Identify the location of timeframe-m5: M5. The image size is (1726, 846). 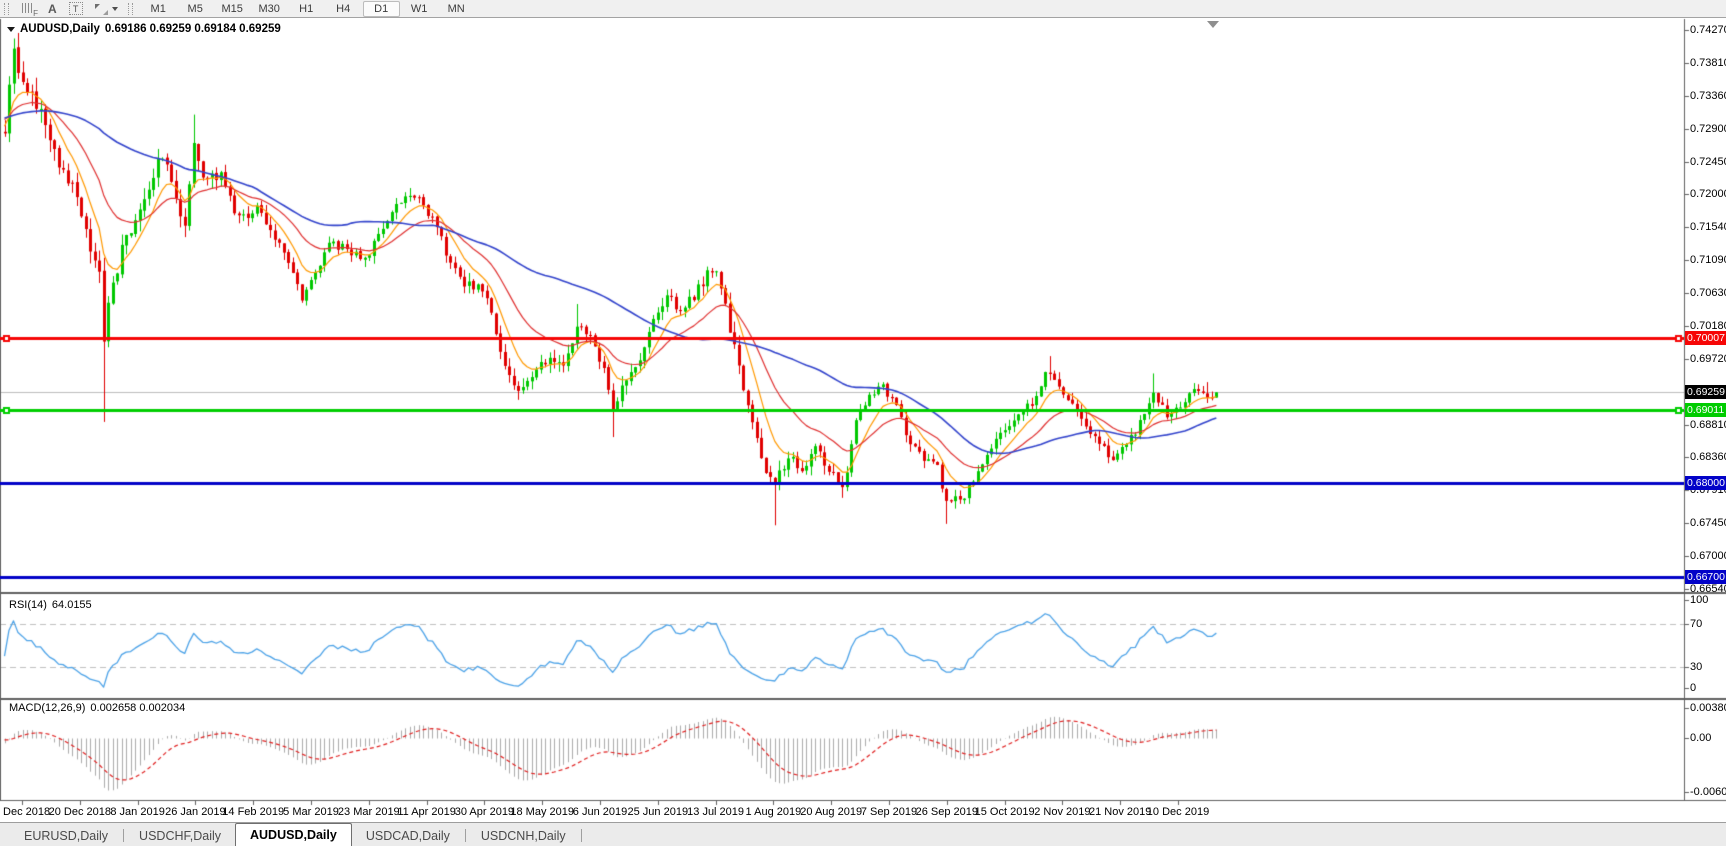
(195, 8).